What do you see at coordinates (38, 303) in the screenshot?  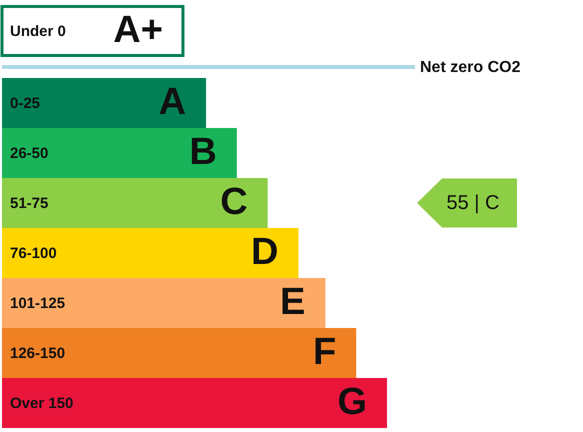 I see `y-tick-label: 101-125` at bounding box center [38, 303].